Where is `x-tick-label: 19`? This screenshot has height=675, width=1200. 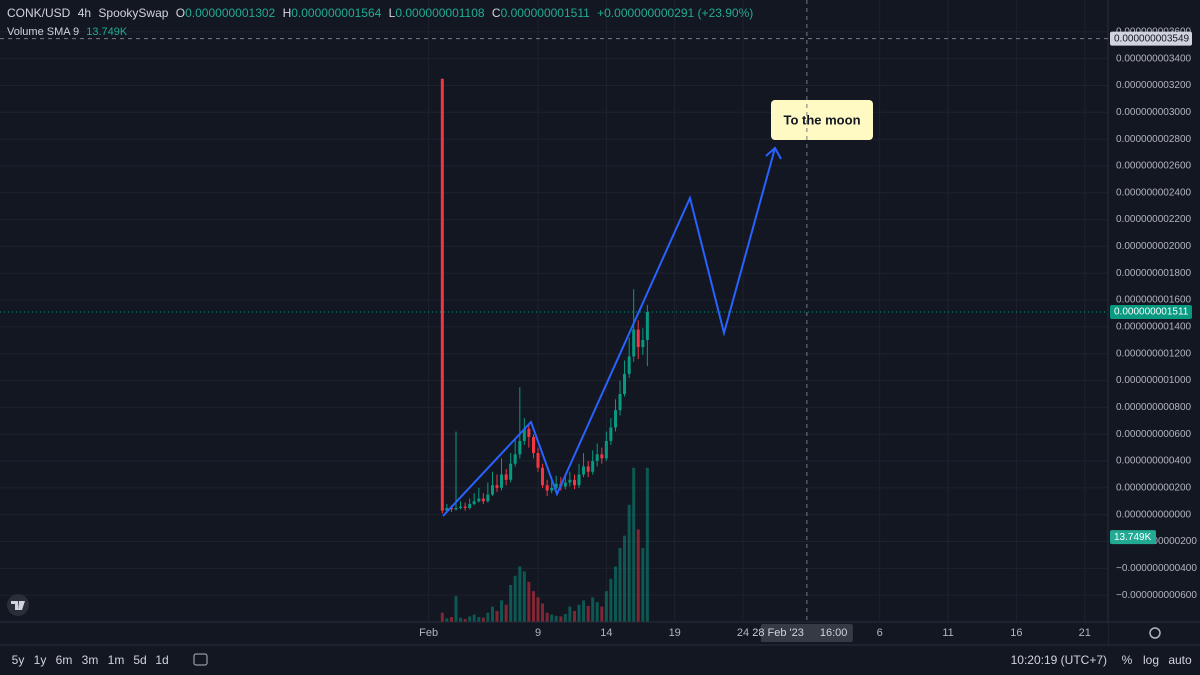 x-tick-label: 19 is located at coordinates (675, 633).